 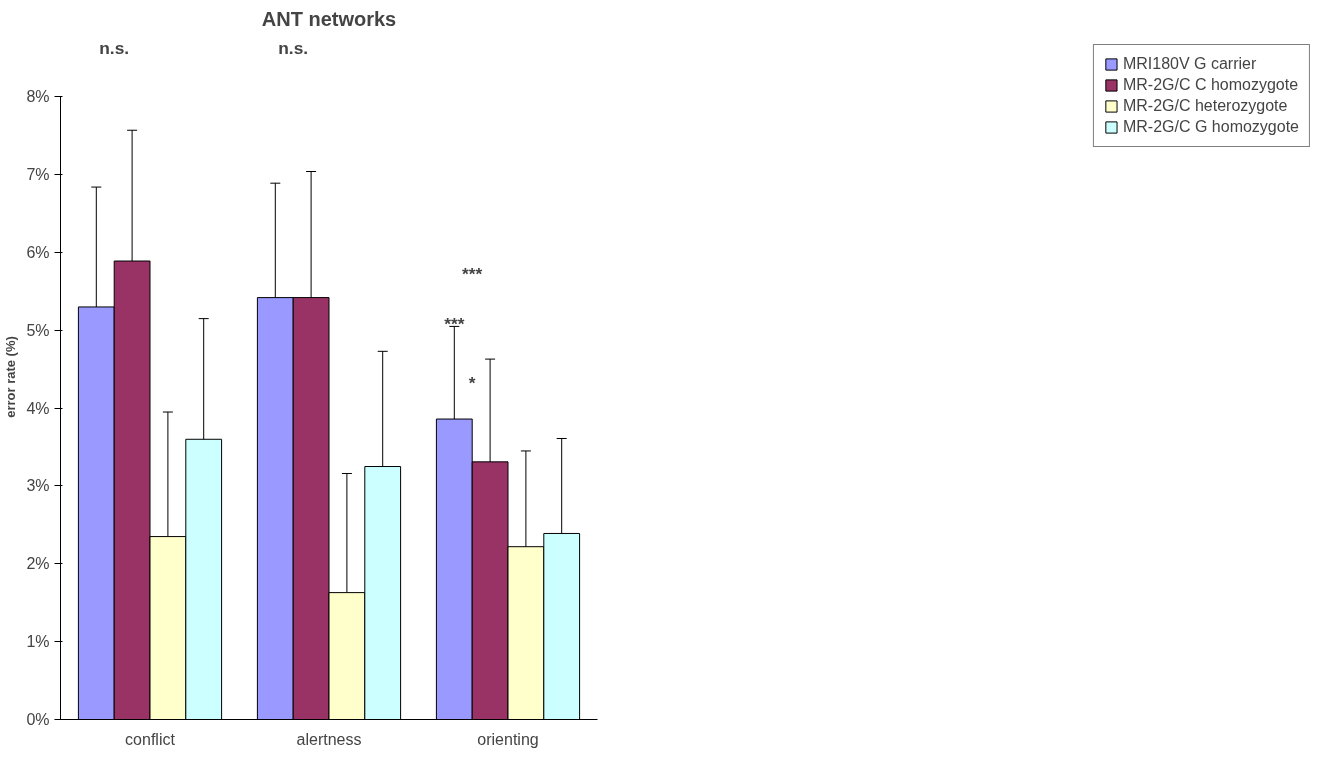 I want to click on y-tick-label: 0%, so click(x=38, y=719).